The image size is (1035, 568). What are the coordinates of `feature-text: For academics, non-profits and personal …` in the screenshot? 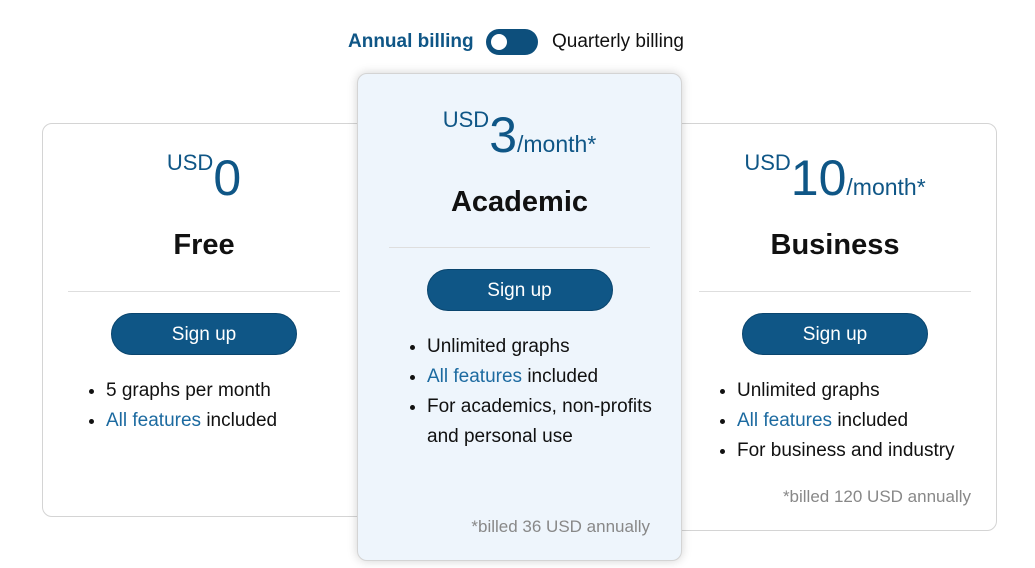 It's located at (539, 421).